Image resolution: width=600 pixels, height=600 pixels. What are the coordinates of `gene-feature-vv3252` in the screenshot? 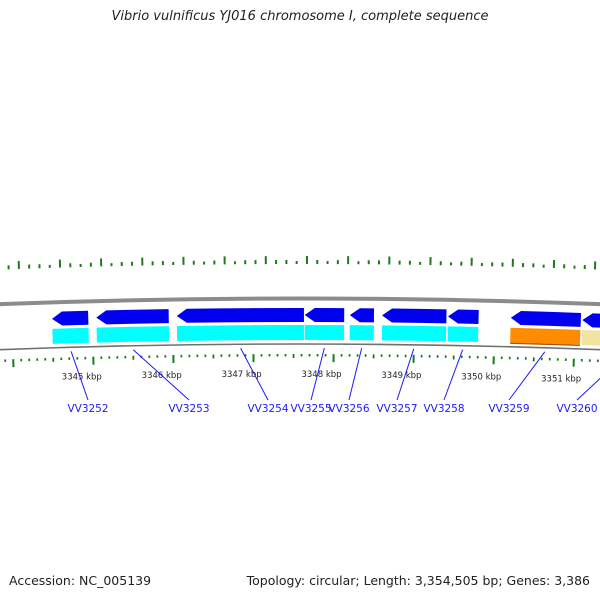 It's located at (70, 327).